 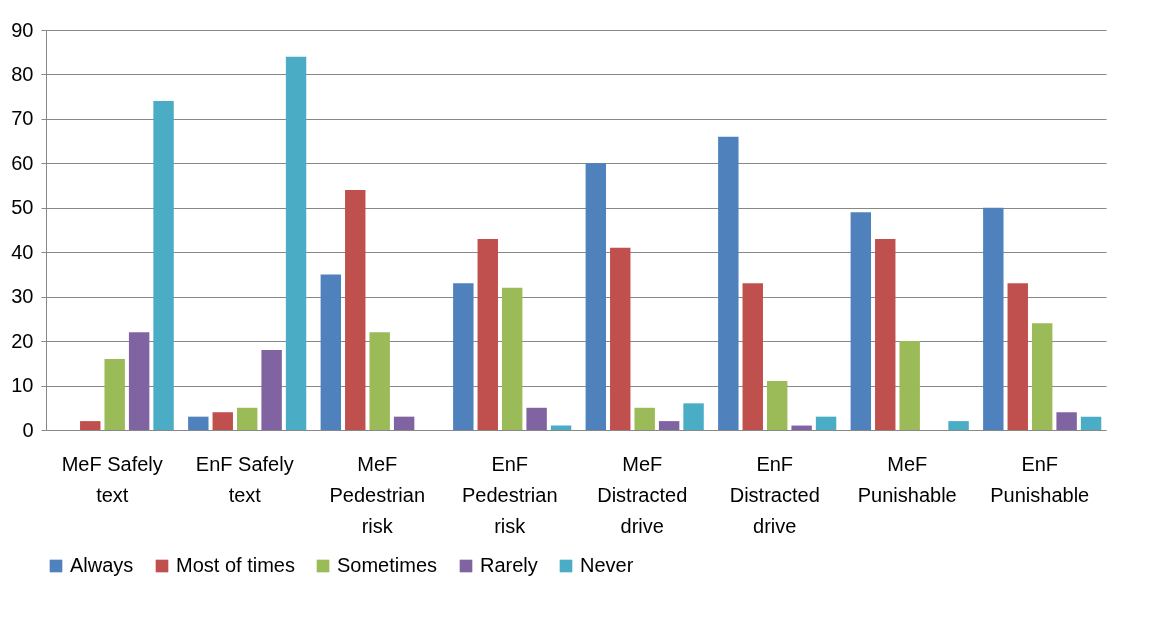 What do you see at coordinates (22, 251) in the screenshot?
I see `y-tick-label: 40` at bounding box center [22, 251].